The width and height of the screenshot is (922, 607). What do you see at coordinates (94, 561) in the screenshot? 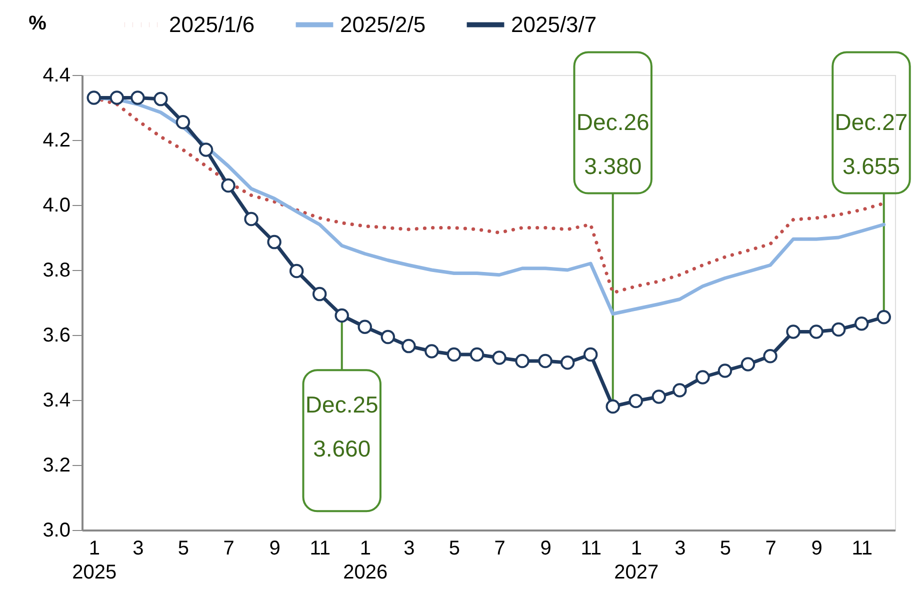
I see `x-tick-label: 1 2025` at bounding box center [94, 561].